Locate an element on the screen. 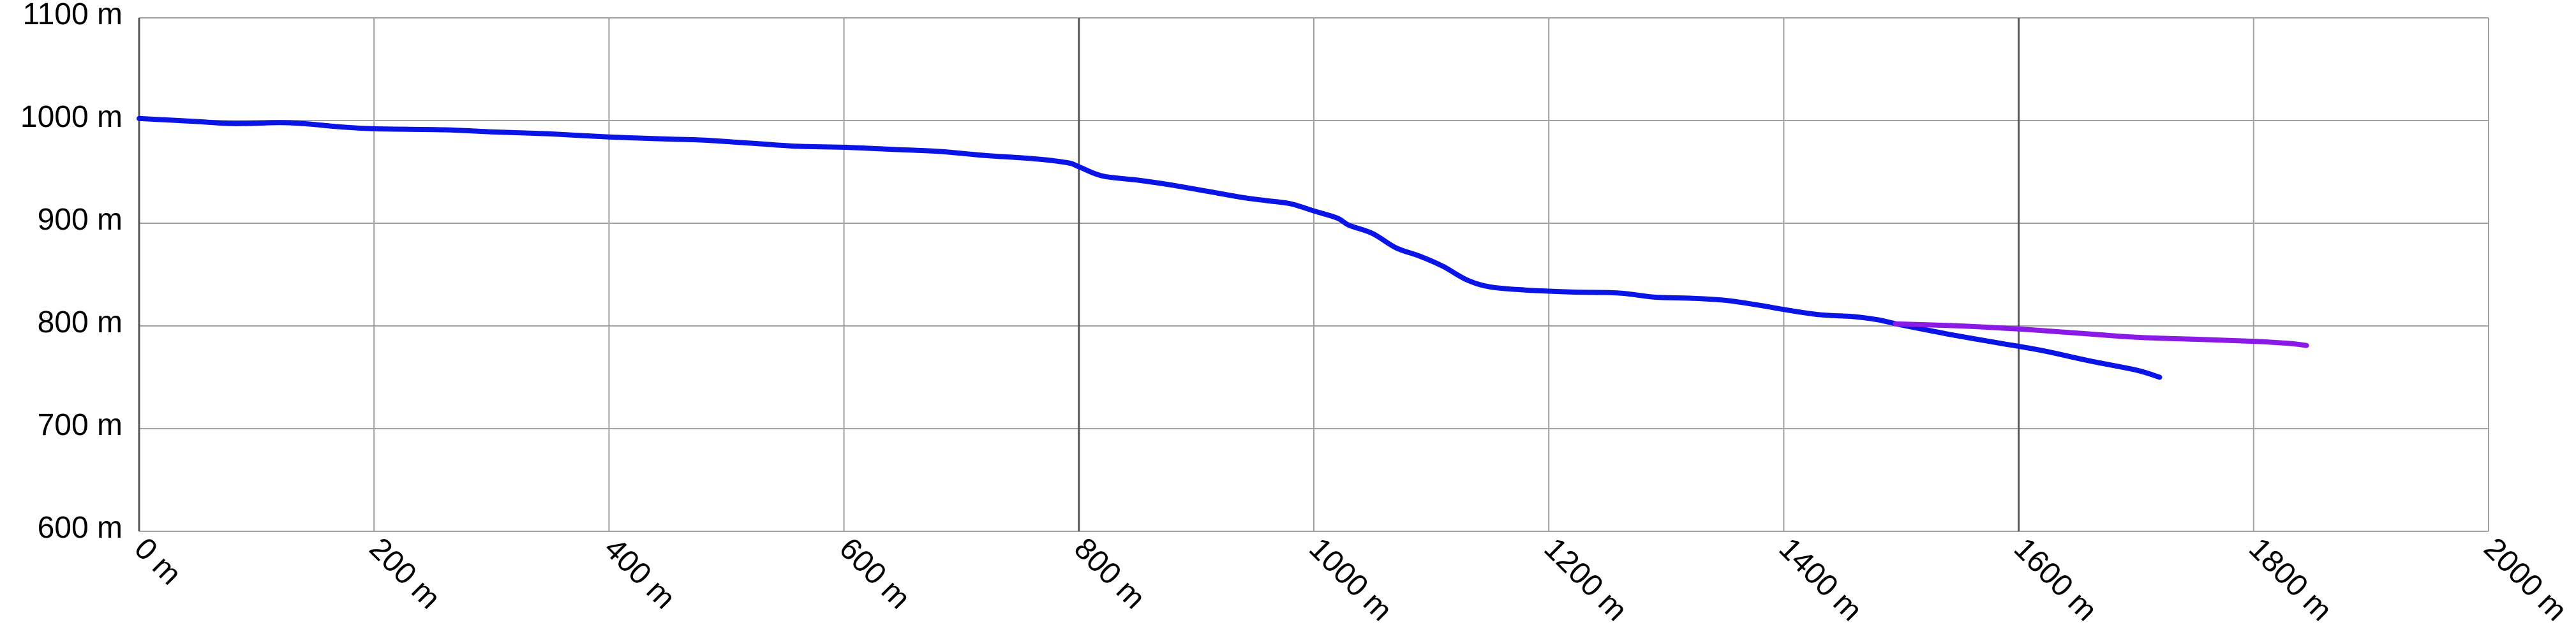 The height and width of the screenshot is (641, 2576). y-tick-label: 1100 m is located at coordinates (72, 15).